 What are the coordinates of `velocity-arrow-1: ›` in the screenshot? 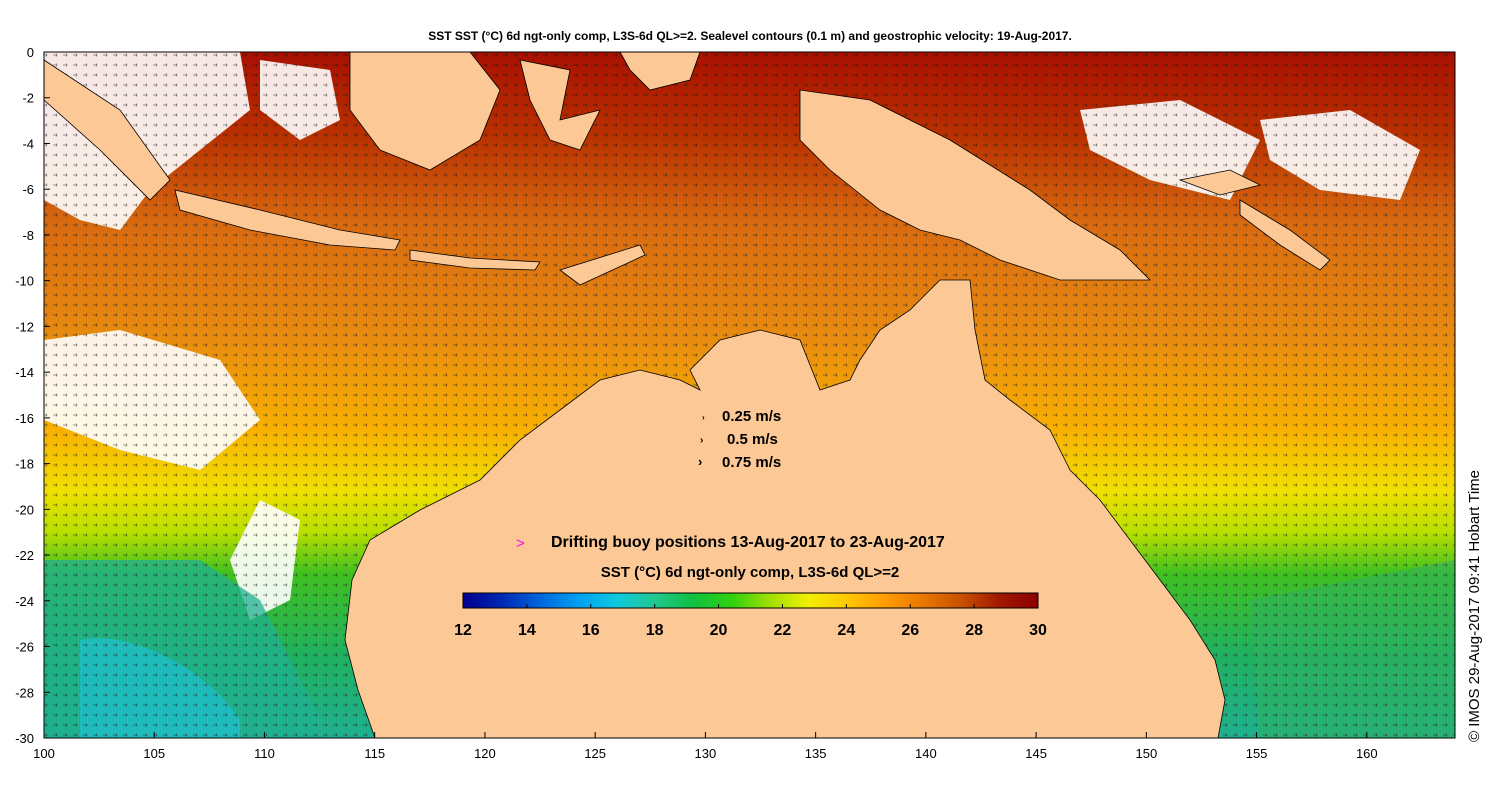 It's located at (703, 417).